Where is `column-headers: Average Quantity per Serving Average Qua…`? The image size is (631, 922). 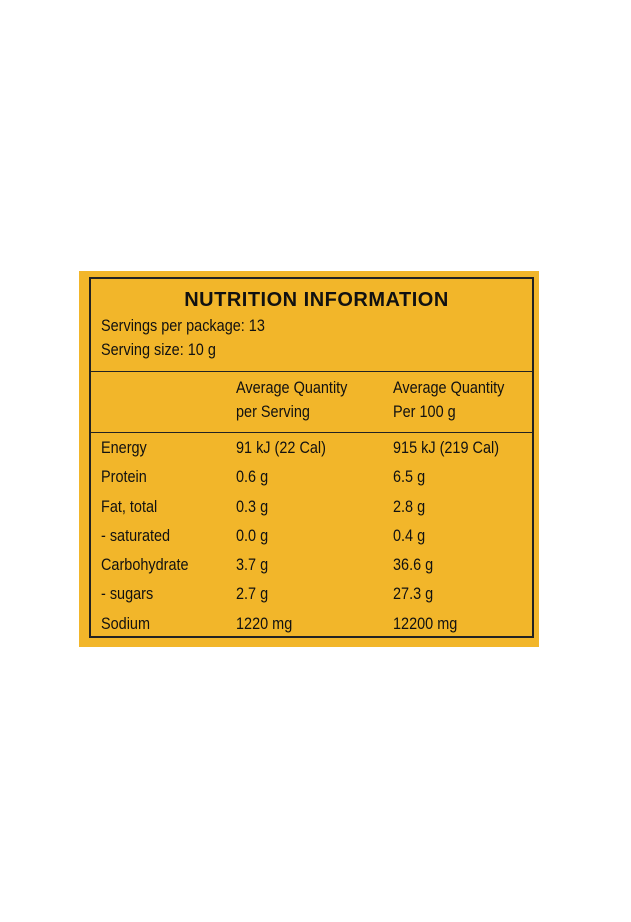 column-headers: Average Quantity per Serving Average Qua… is located at coordinates (311, 402).